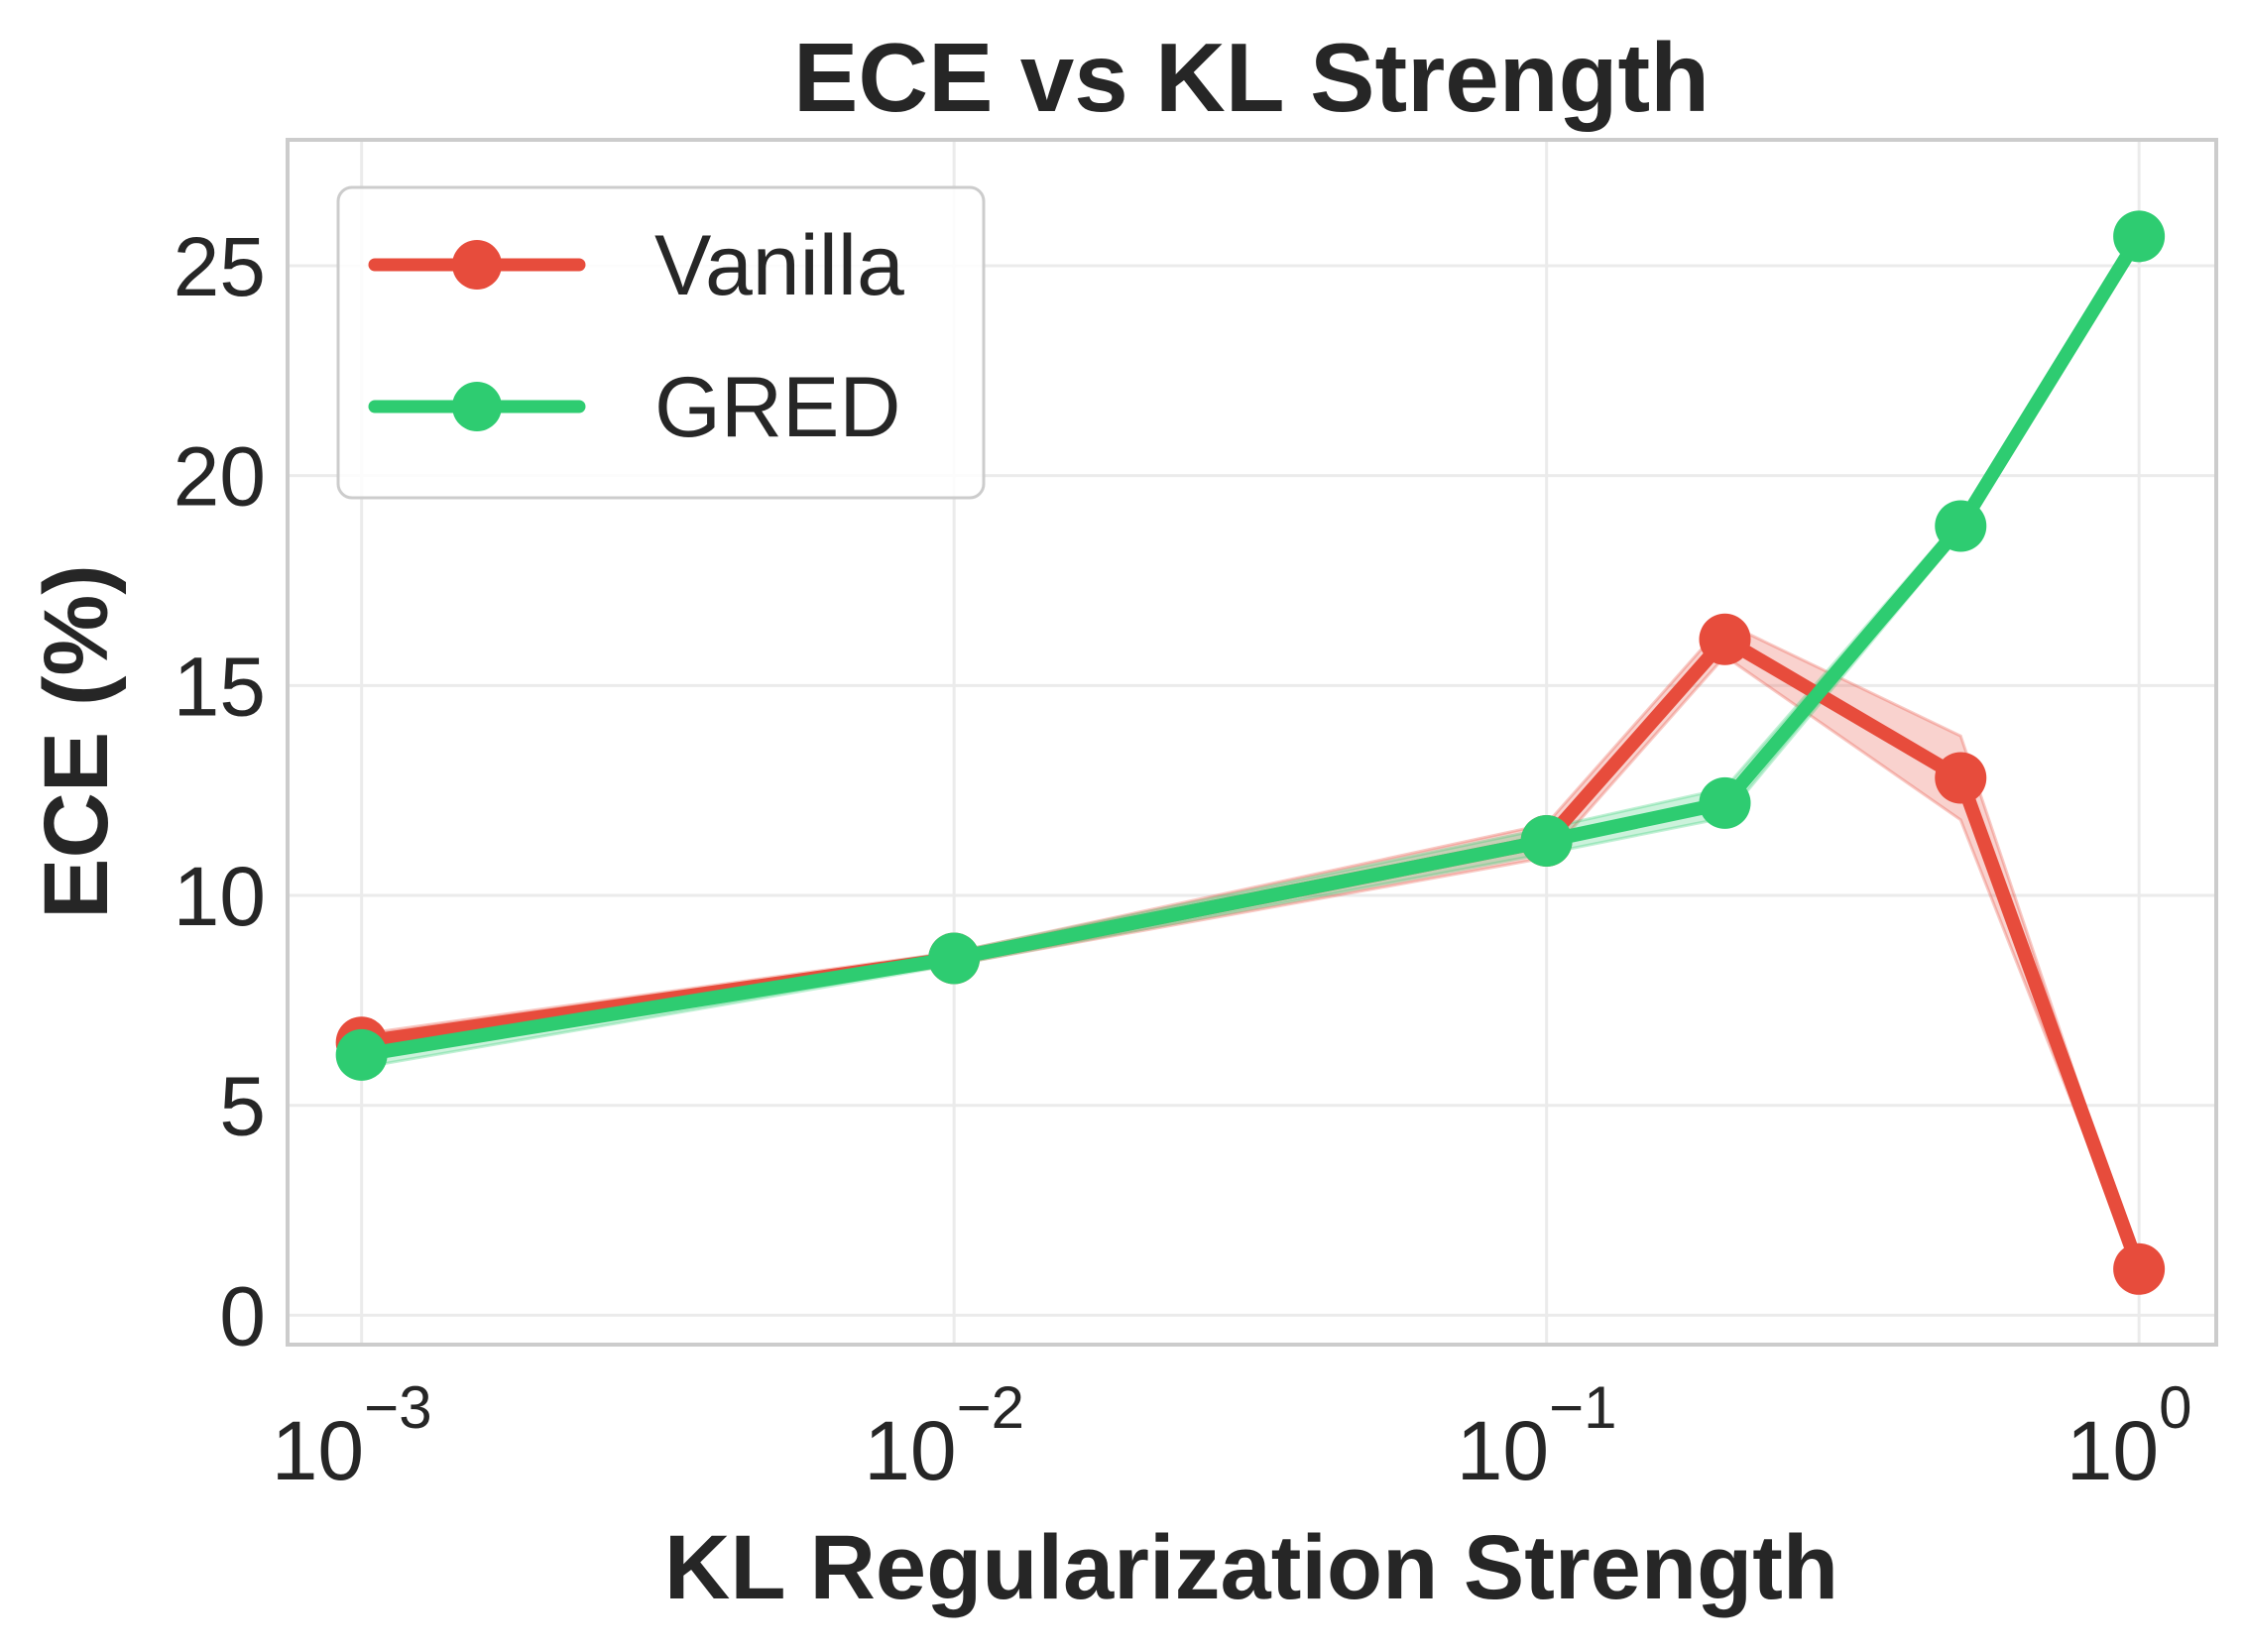 The height and width of the screenshot is (1652, 2245). What do you see at coordinates (2129, 1435) in the screenshot?
I see `x-tick-label: 10⁰` at bounding box center [2129, 1435].